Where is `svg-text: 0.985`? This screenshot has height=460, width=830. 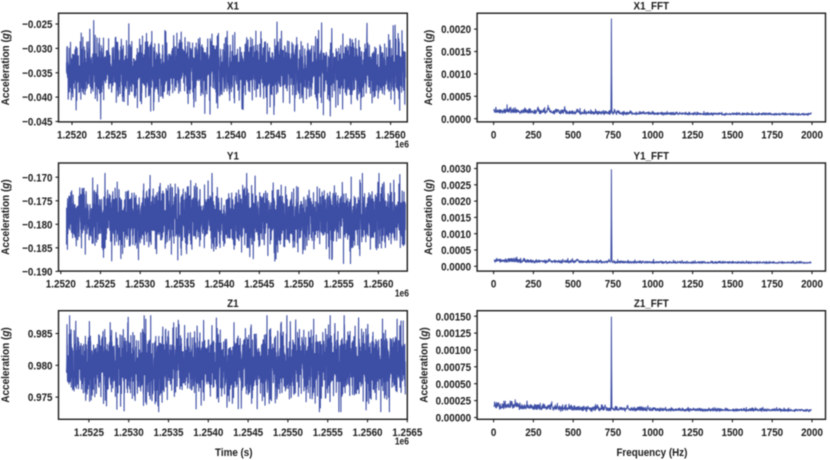 svg-text: 0.985 is located at coordinates (40, 334).